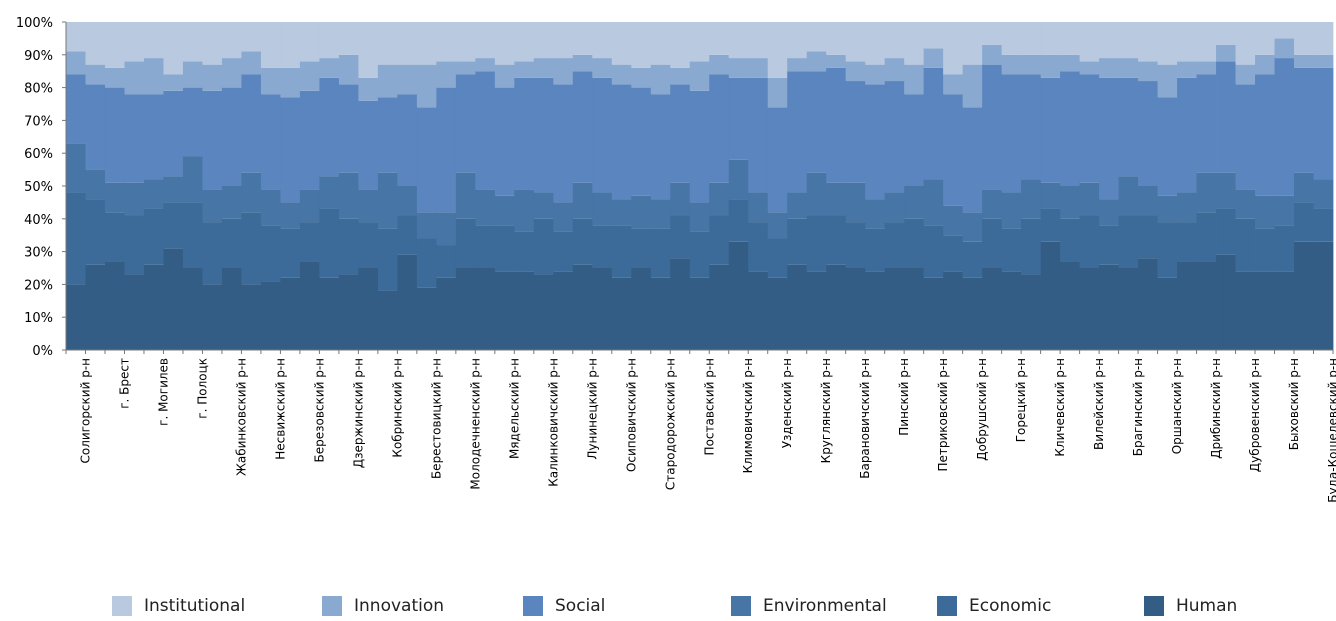 Image resolution: width=1336 pixels, height=621 pixels. Describe the element at coordinates (904, 397) in the screenshot. I see `x-tick-label: Пинский р-н` at that location.